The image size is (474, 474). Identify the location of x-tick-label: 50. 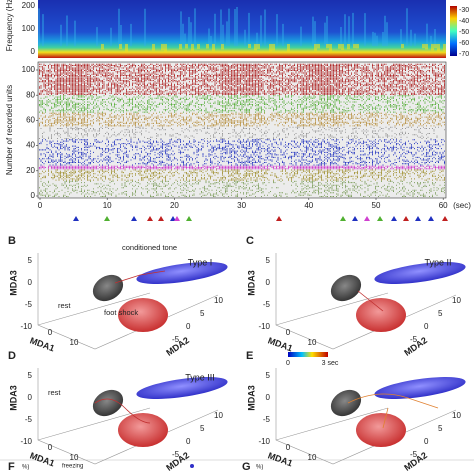
(376, 205).